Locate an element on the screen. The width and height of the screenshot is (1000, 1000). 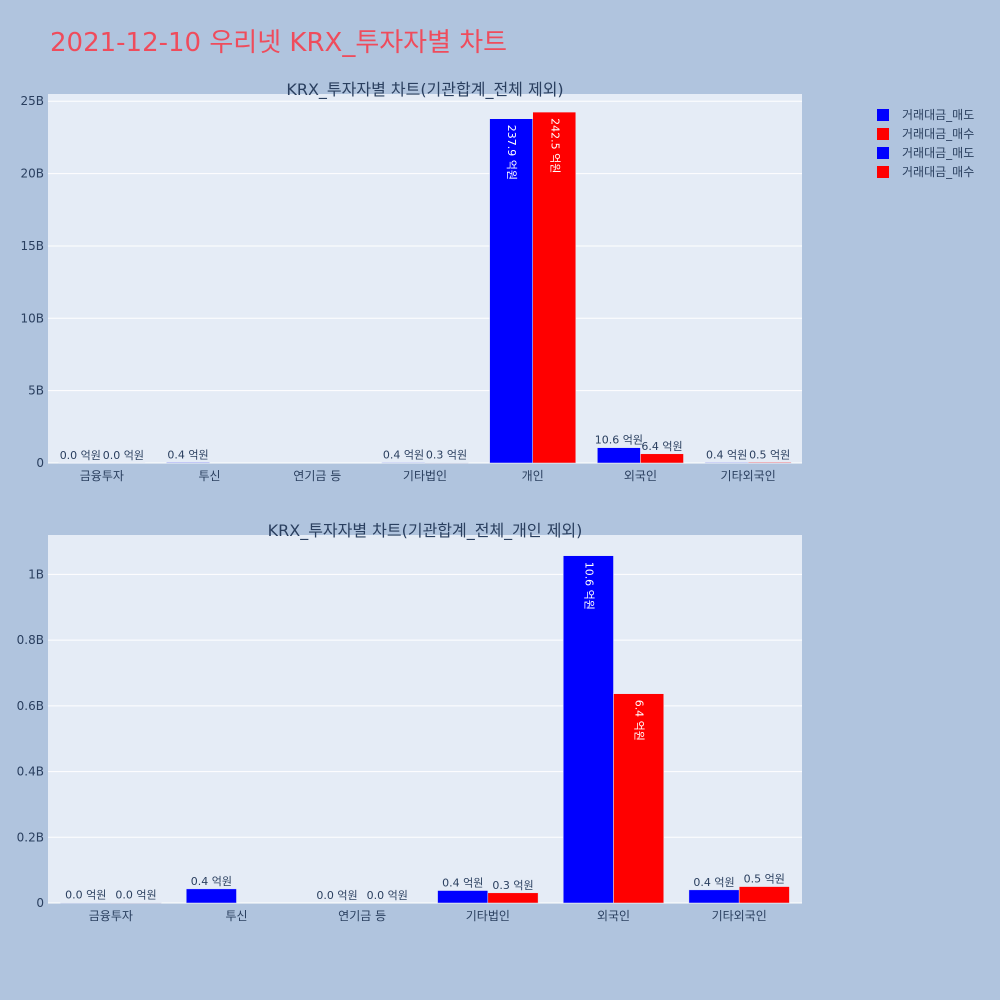
y-tick-label: 15B is located at coordinates (32, 246).